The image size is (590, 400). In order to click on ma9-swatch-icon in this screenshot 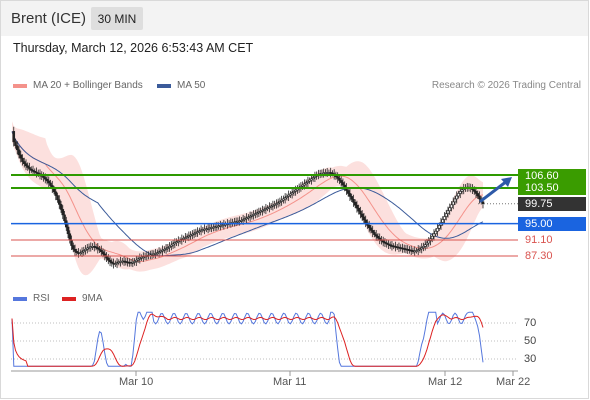, I will do `click(69, 298)`.